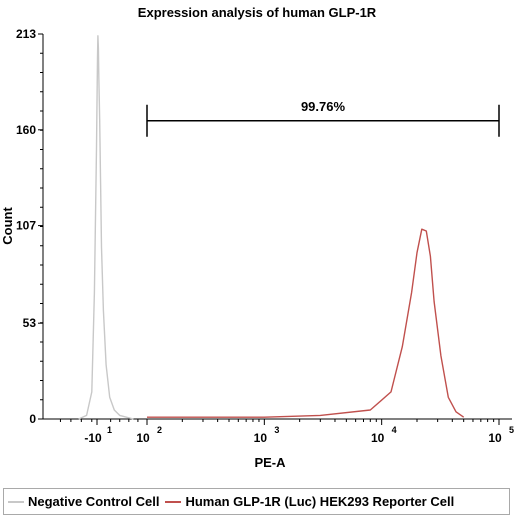  What do you see at coordinates (173, 501) in the screenshot?
I see `legend-swatch-red` at bounding box center [173, 501].